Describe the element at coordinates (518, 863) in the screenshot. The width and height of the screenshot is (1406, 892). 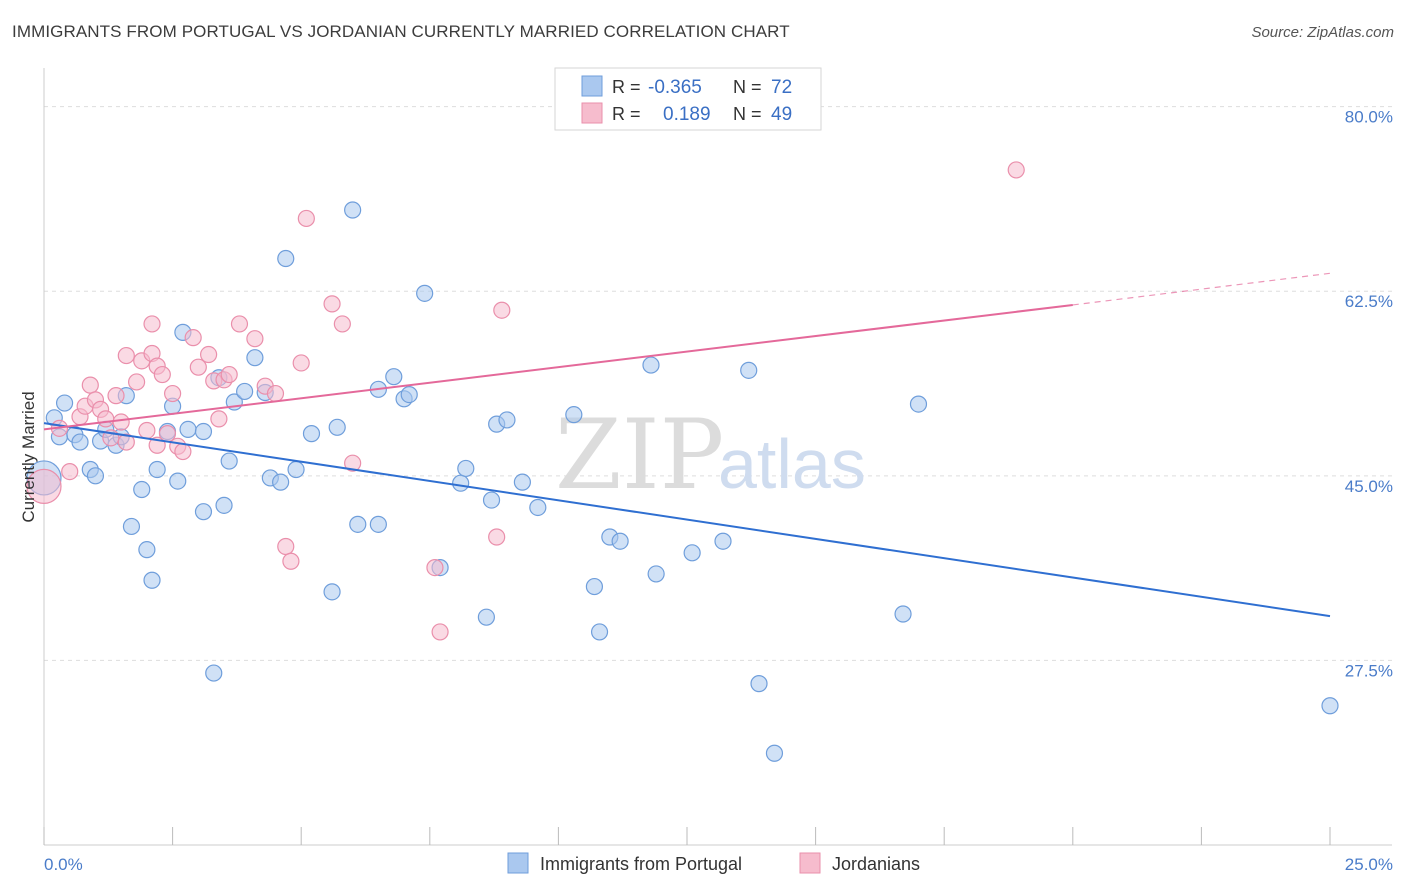
I see `legend-item-portugal-swatch` at that location.